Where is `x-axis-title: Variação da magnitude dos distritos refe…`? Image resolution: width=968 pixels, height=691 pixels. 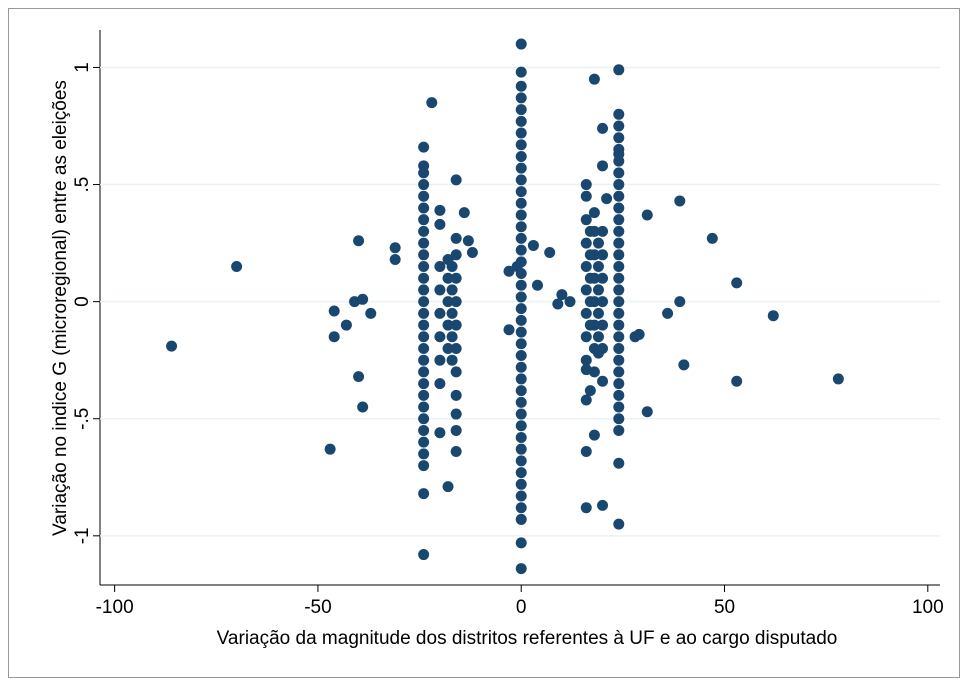
x-axis-title: Variação da magnitude dos distritos refe… is located at coordinates (527, 638).